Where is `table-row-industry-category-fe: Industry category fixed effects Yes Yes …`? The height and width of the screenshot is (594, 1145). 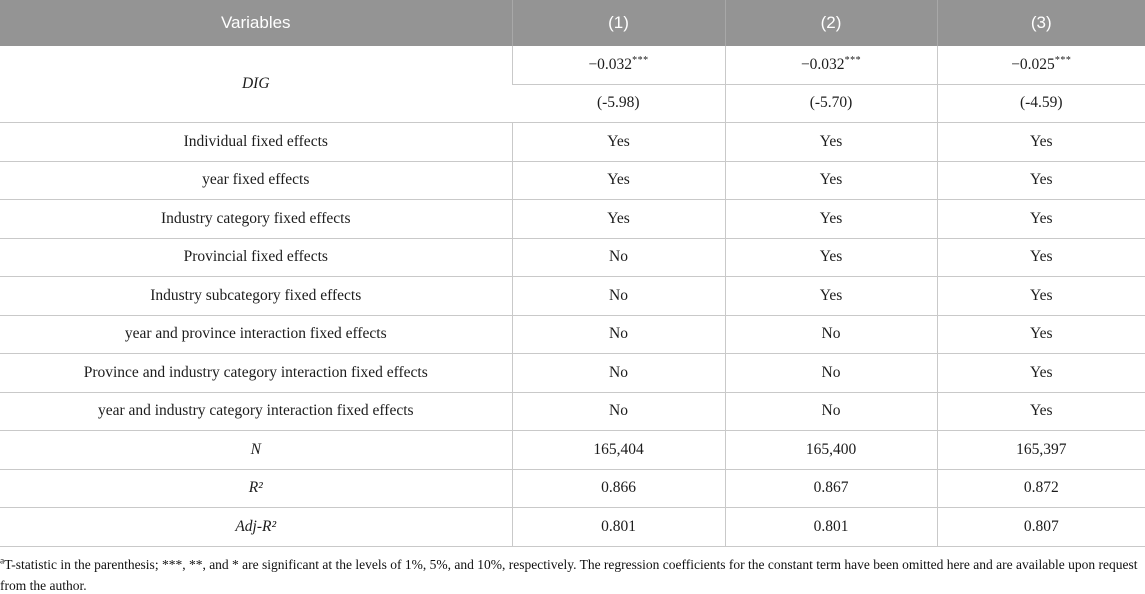
table-row-industry-category-fe: Industry category fixed effects Yes Yes … is located at coordinates (572, 219).